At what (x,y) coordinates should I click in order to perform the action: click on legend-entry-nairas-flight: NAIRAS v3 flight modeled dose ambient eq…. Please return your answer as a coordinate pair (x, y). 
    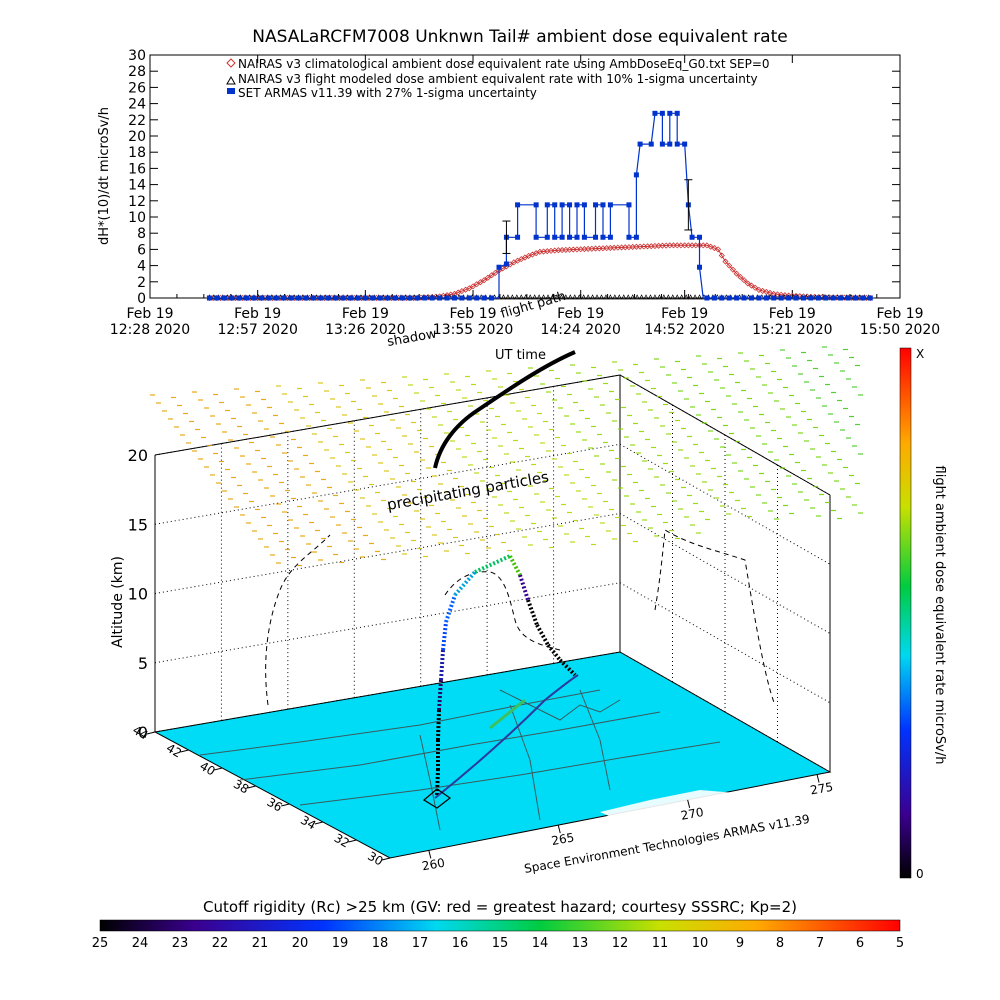
    Looking at the image, I should click on (498, 79).